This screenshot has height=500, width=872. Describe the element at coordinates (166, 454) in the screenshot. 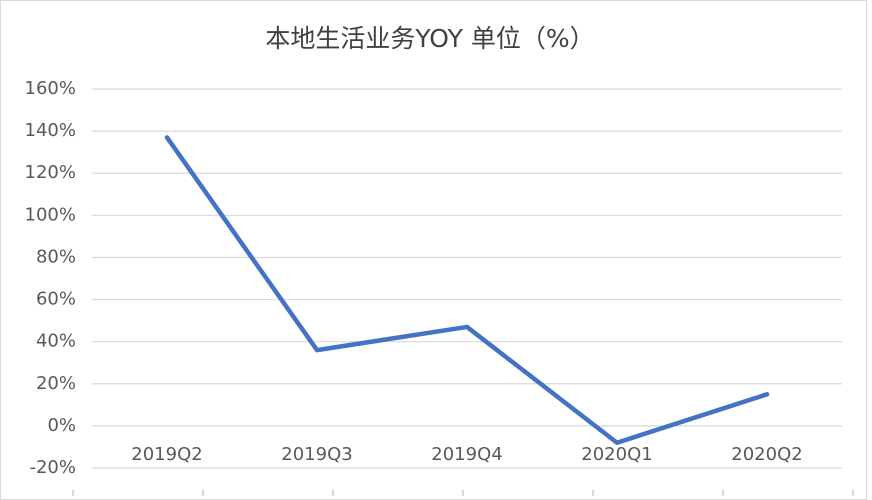

I see `x-tick-label: 2019Q2` at that location.